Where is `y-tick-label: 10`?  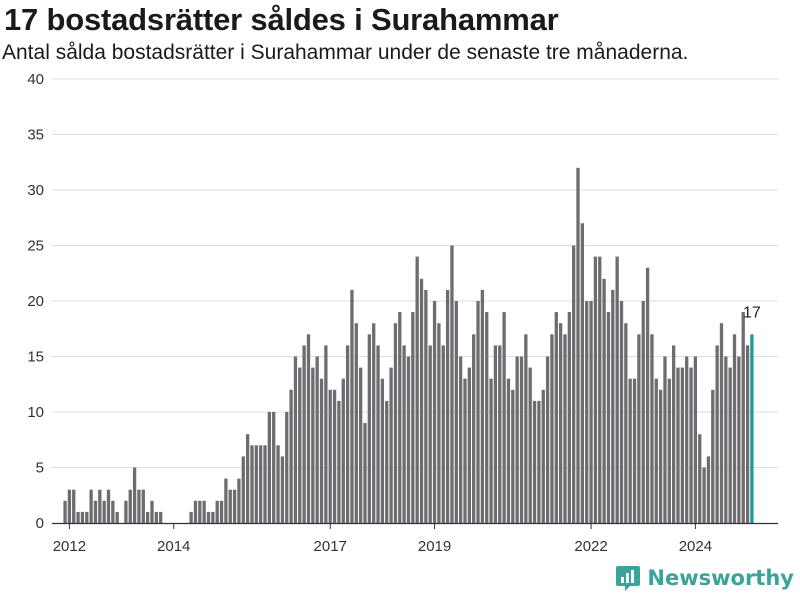
y-tick-label: 10 is located at coordinates (35, 412).